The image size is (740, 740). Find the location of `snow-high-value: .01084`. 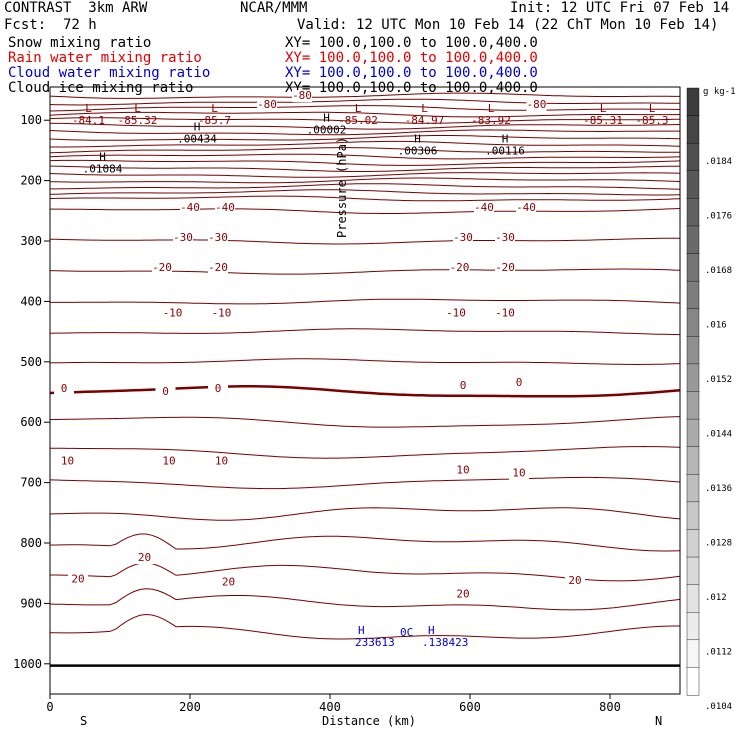

snow-high-value: .01084 is located at coordinates (103, 169).